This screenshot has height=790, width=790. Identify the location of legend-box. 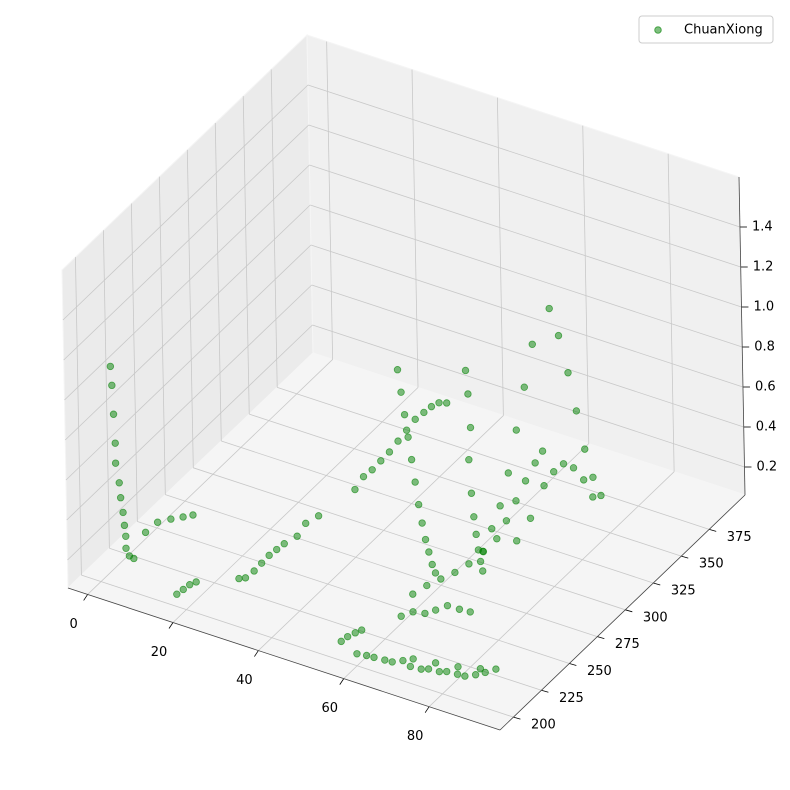
(706, 29).